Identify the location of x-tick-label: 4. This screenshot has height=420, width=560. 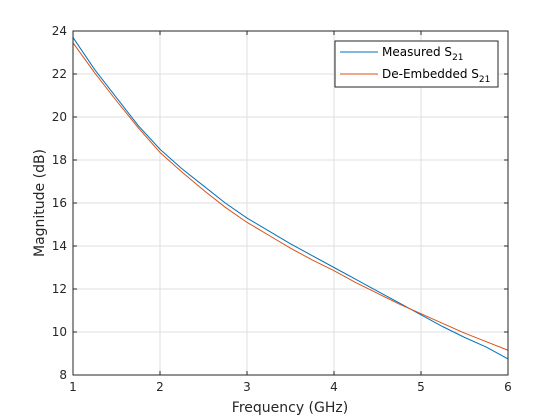
(334, 387).